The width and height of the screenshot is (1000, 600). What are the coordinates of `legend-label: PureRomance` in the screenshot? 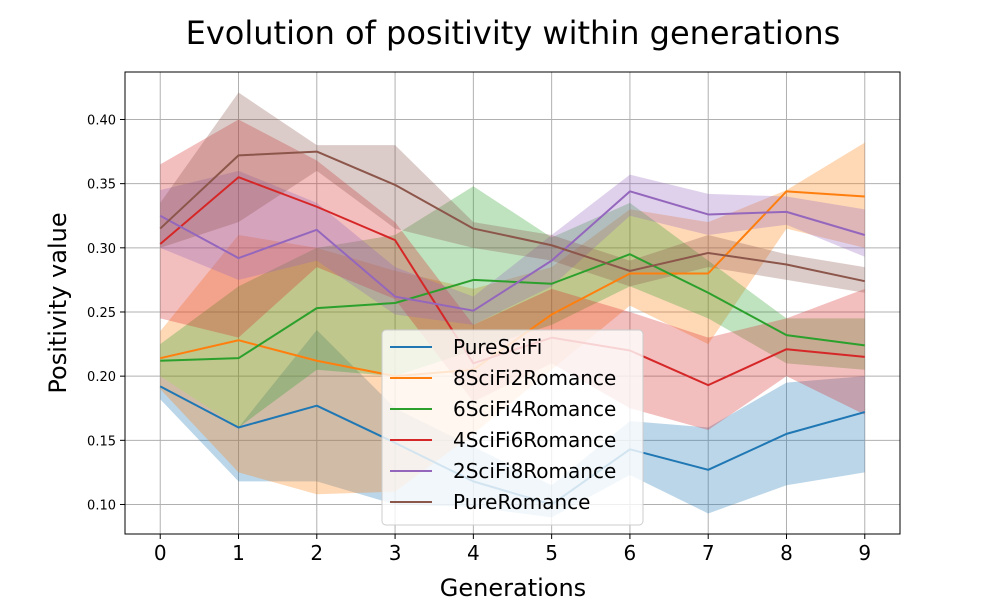 It's located at (521, 502).